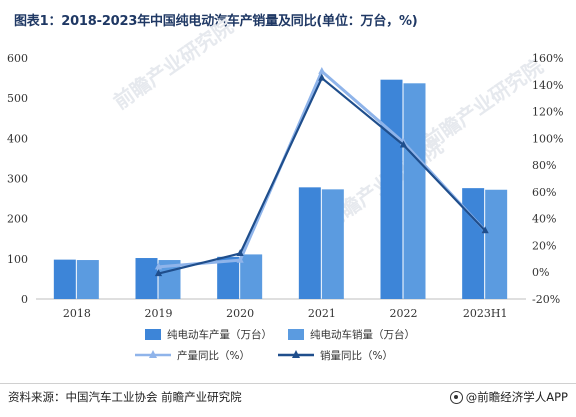  Describe the element at coordinates (24, 299) in the screenshot. I see `y-left-tick-label: 0` at that location.